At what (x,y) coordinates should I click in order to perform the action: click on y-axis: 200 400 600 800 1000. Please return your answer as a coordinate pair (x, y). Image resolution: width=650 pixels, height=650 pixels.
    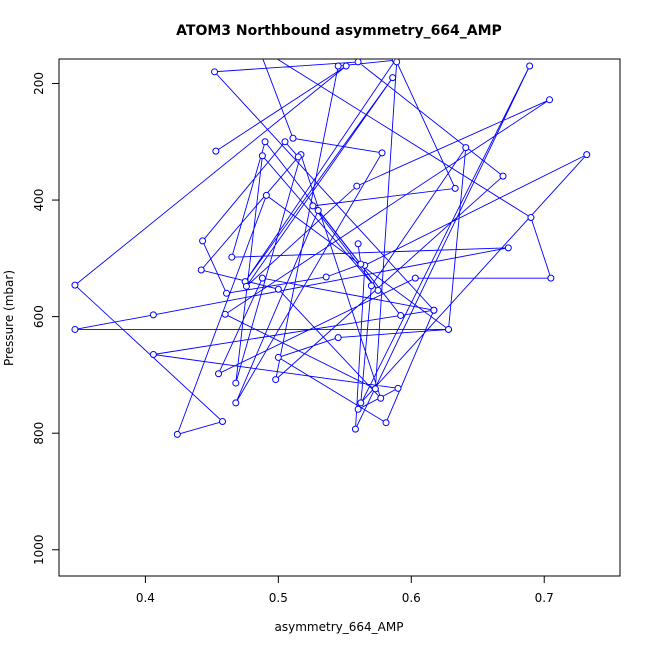
    Looking at the image, I should click on (46, 318).